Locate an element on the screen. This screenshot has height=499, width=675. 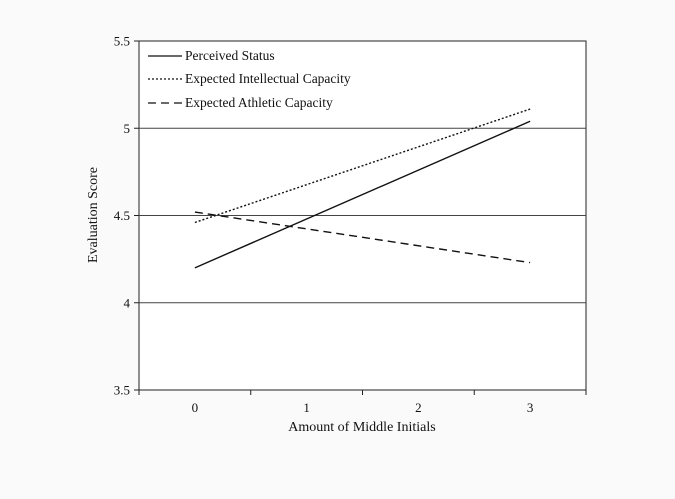
x-tick-label-2: 2 is located at coordinates (418, 407).